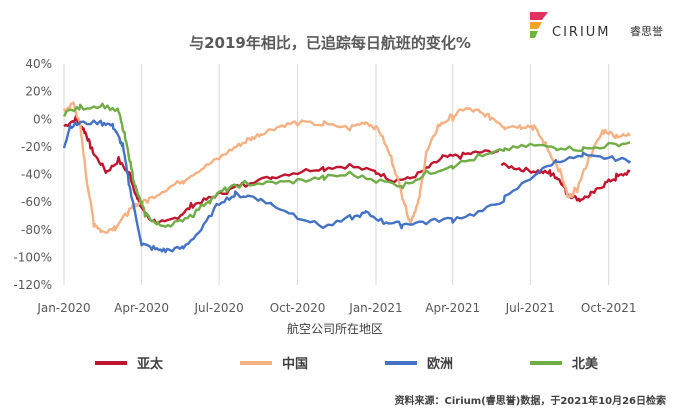 The height and width of the screenshot is (416, 692). What do you see at coordinates (36, 230) in the screenshot?
I see `y-tick-label: -80%` at bounding box center [36, 230].